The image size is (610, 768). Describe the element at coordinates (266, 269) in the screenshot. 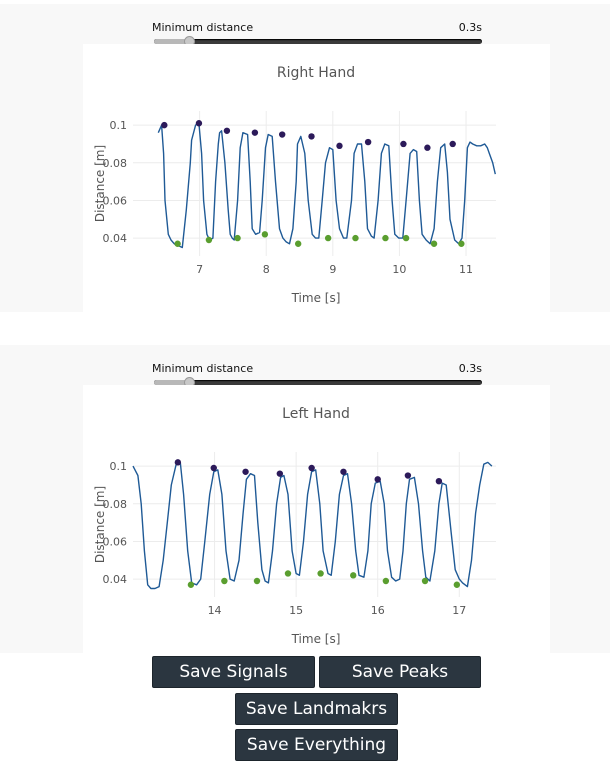

I see `x-tick-label: 8` at that location.